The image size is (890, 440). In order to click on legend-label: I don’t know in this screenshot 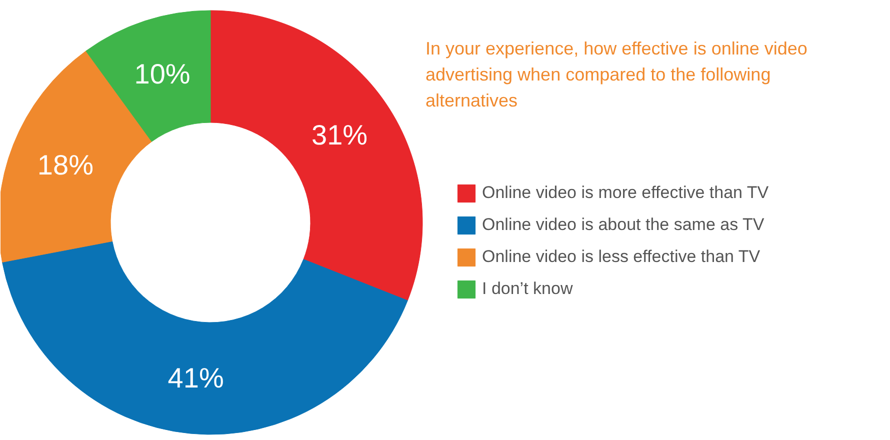, I will do `click(527, 289)`.